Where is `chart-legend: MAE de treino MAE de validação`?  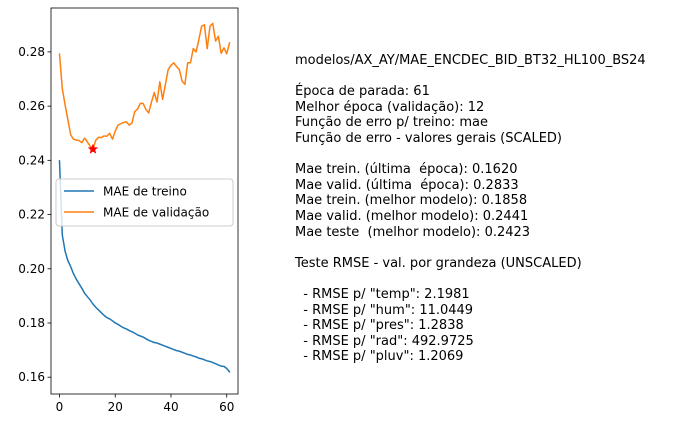
chart-legend: MAE de treino MAE de validação is located at coordinates (144, 202).